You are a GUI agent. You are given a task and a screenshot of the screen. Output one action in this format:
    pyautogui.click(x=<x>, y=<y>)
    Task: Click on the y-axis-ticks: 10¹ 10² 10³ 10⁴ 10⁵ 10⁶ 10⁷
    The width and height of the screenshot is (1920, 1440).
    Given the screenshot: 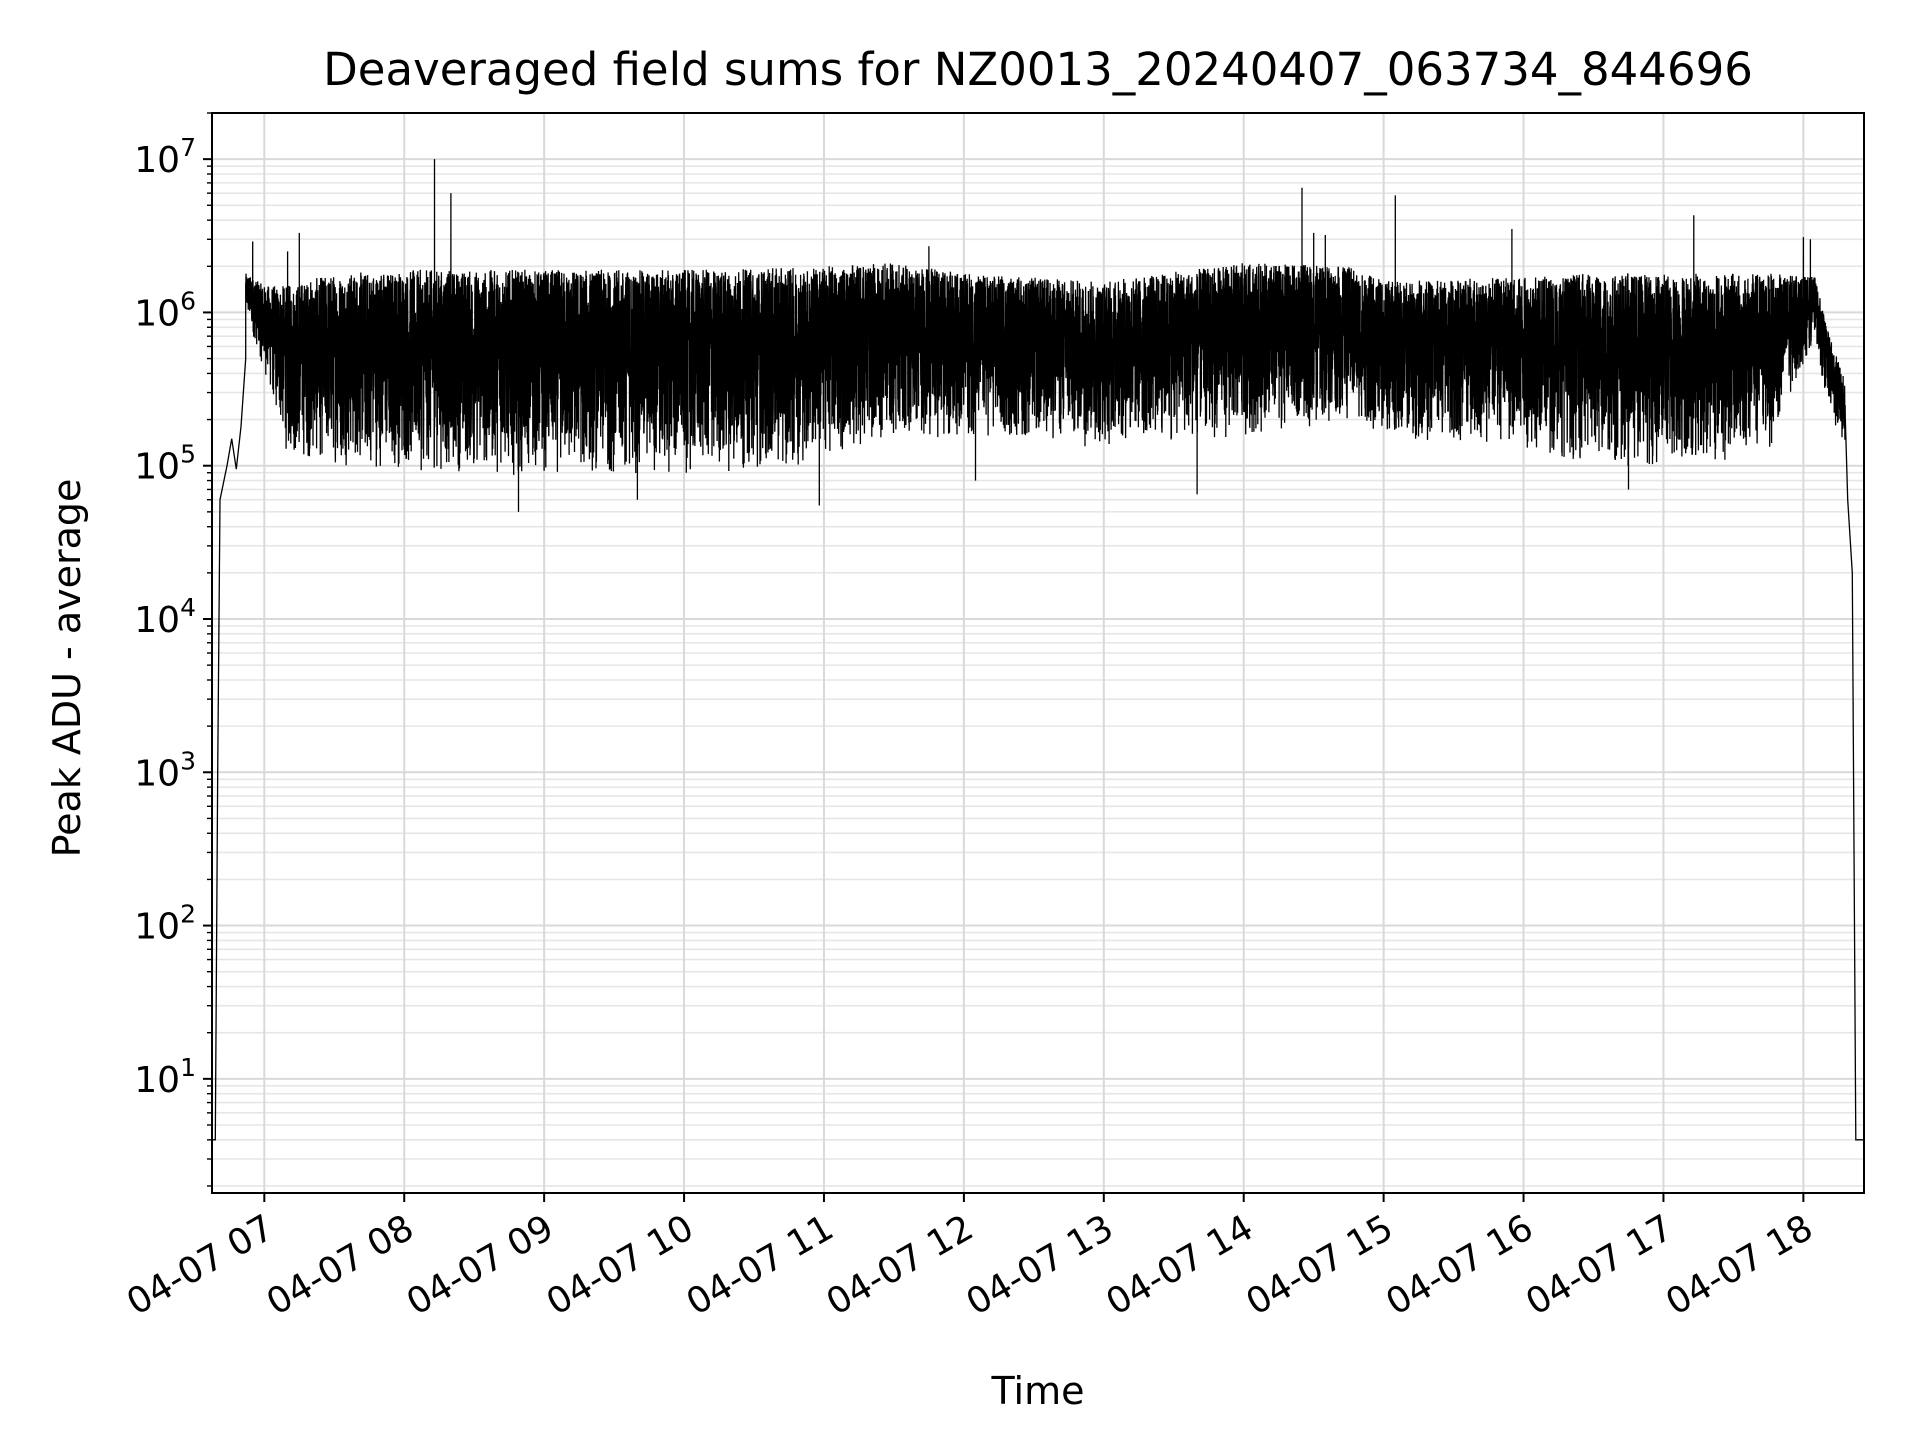 What is the action you would take?
    pyautogui.click(x=173, y=649)
    